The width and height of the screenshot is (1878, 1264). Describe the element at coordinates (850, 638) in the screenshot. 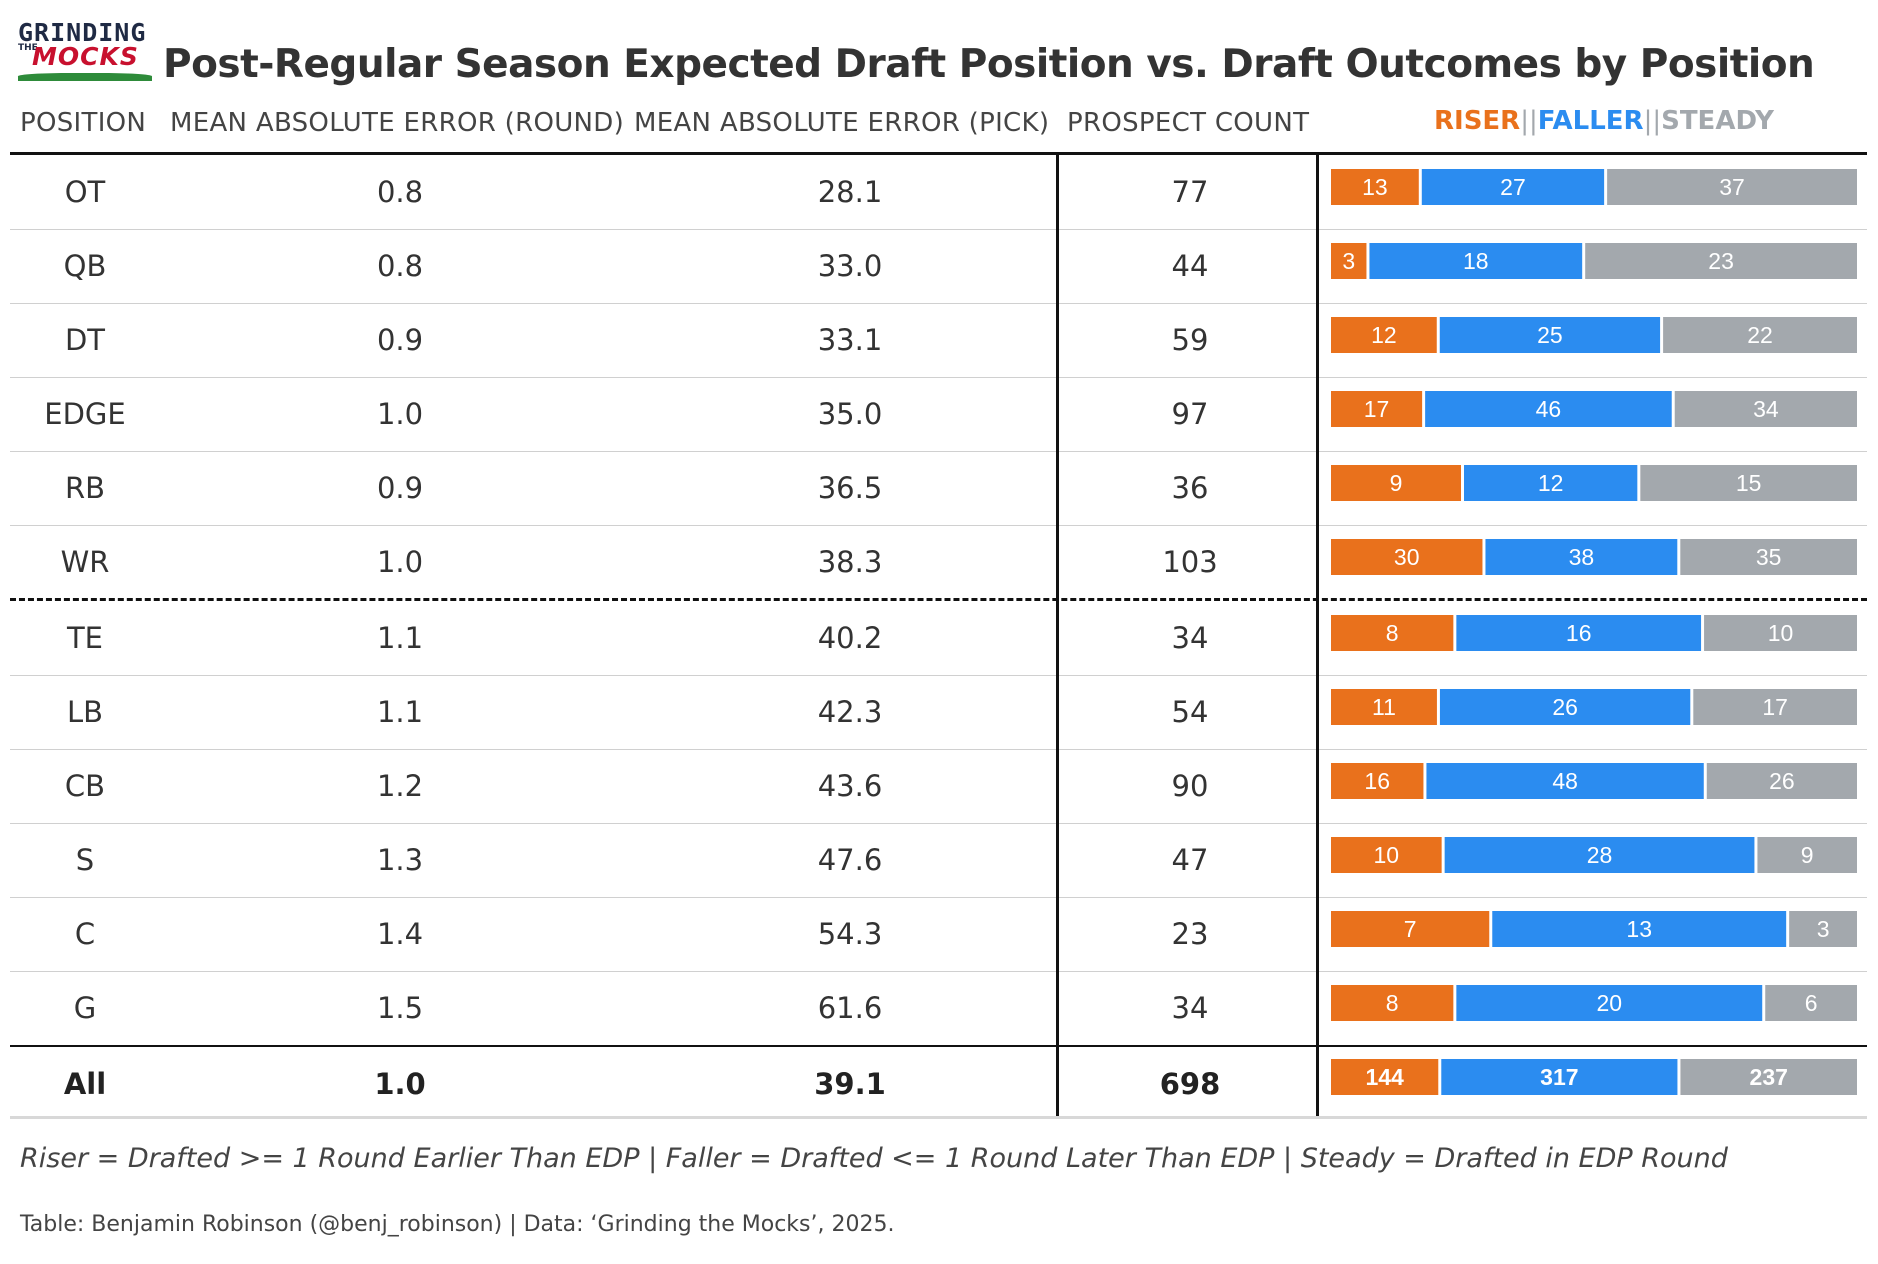

I see `cell-mae-pick: 40.2` at that location.